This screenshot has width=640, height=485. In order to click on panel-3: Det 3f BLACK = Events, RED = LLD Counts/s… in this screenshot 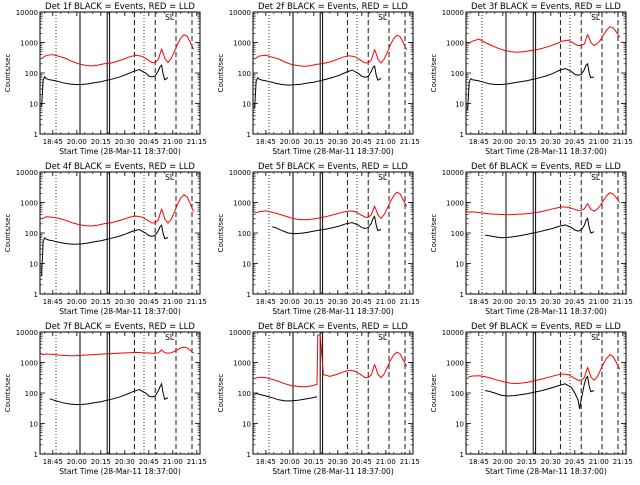, I will do `click(531, 79)`.